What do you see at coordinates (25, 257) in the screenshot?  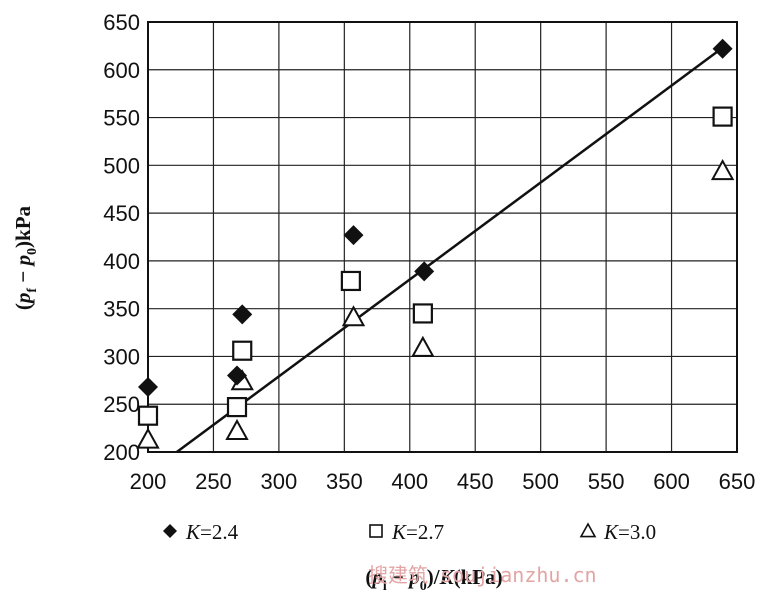 I see `y-axis-title: (pf − p0)kPa` at bounding box center [25, 257].